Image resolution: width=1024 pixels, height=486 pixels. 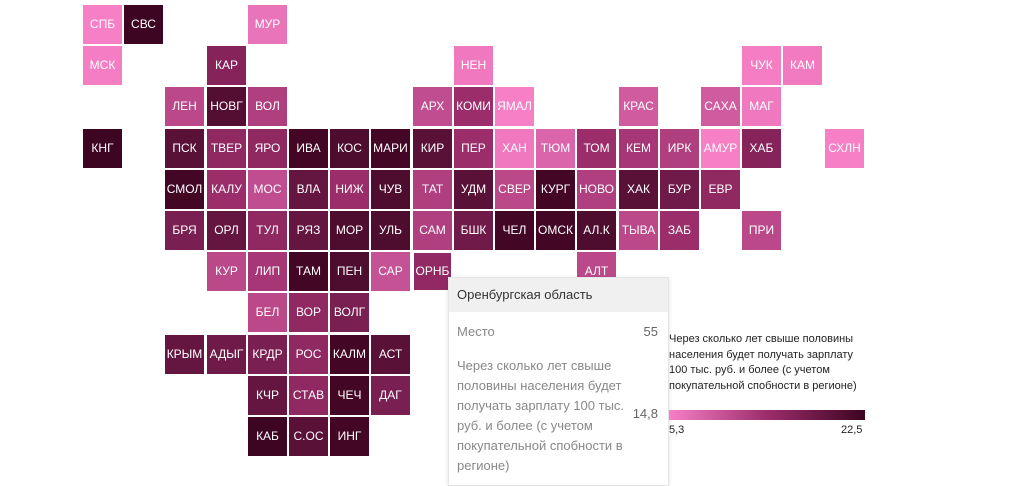 I want to click on region-tile: КРЫМ, so click(x=184, y=354).